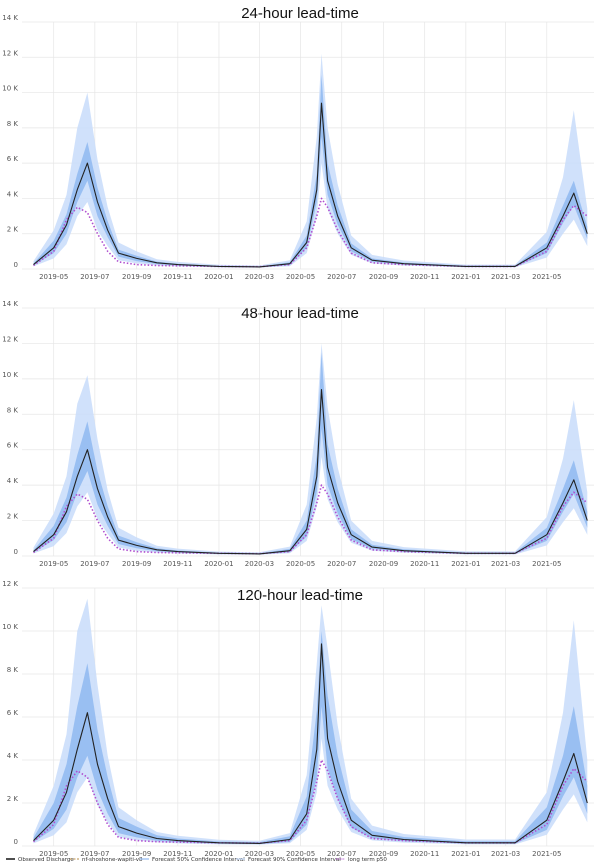 The image size is (600, 868). Describe the element at coordinates (112, 860) in the screenshot. I see `legend-label: nf-shoshone-wapiti-v8` at that location.